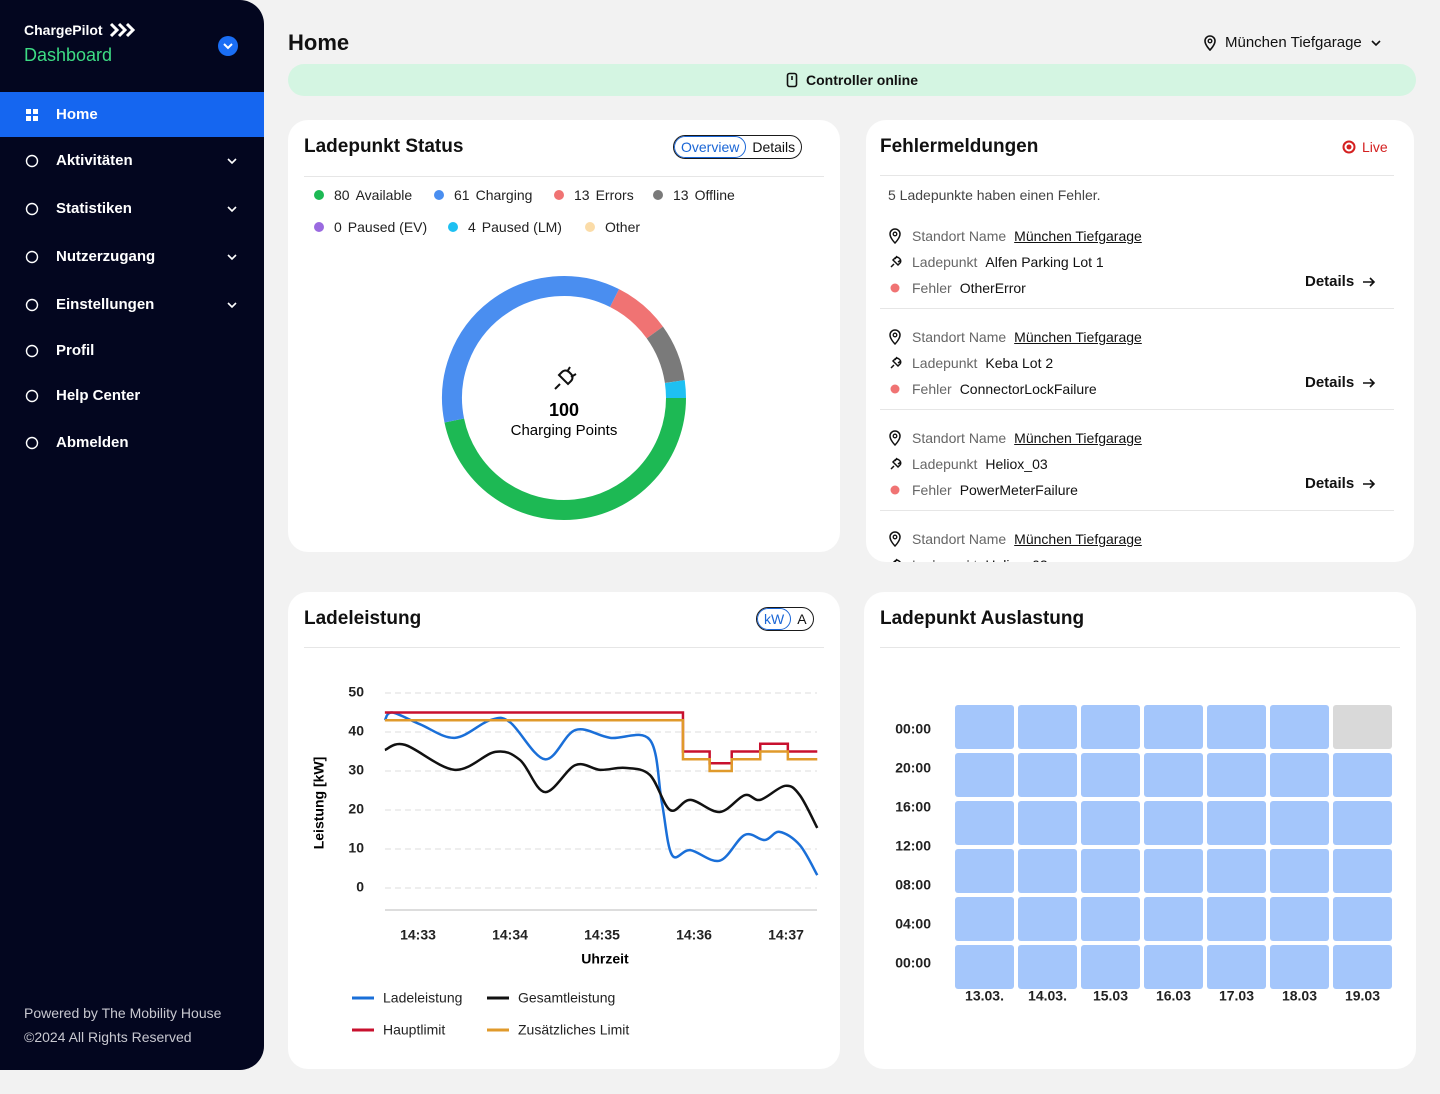 Image resolution: width=1440 pixels, height=1094 pixels. Describe the element at coordinates (710, 147) in the screenshot. I see `tab: Overview` at that location.